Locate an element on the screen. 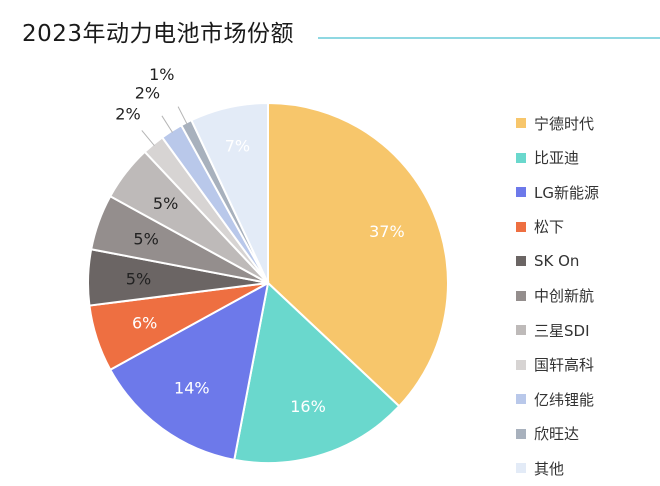 The image size is (660, 486). legend-label: 欣旺达 is located at coordinates (557, 434).